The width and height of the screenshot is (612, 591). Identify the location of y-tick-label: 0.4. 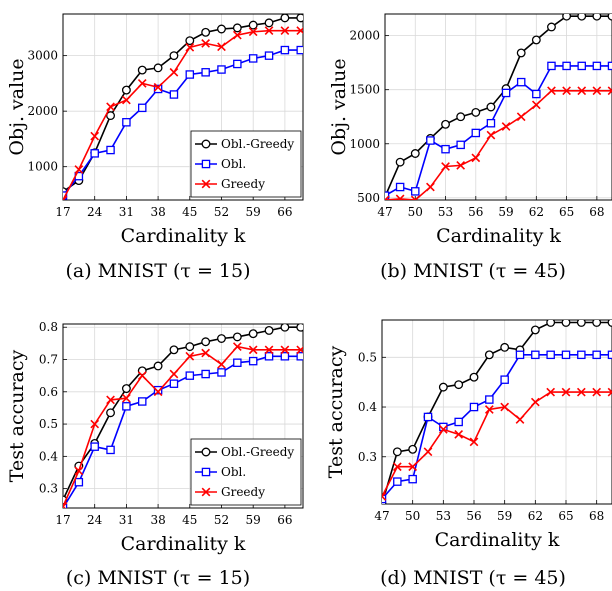
(367, 407).